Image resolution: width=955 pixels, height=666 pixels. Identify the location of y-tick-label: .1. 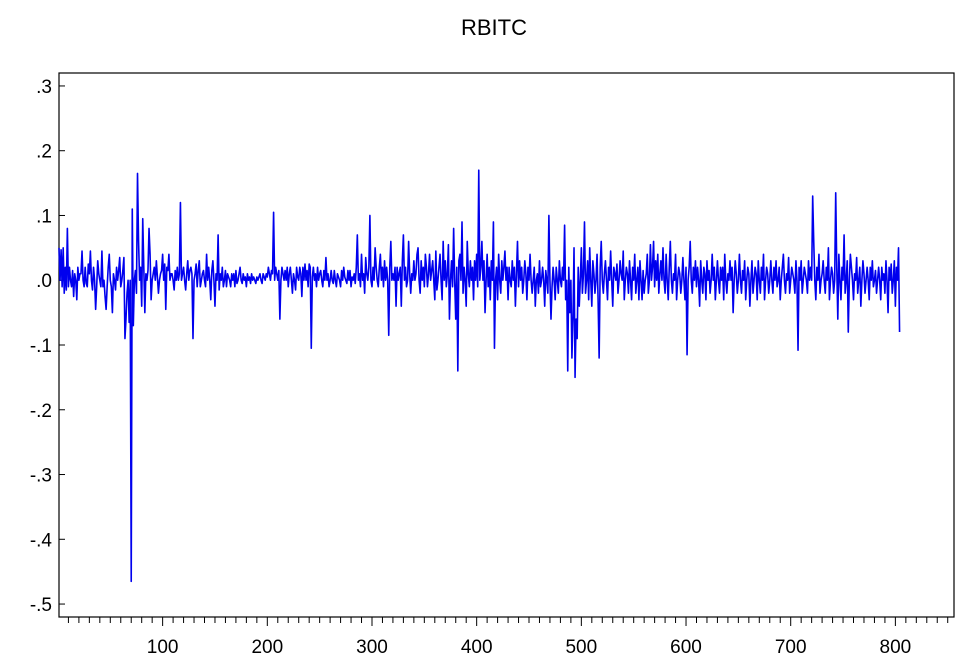
(44, 216).